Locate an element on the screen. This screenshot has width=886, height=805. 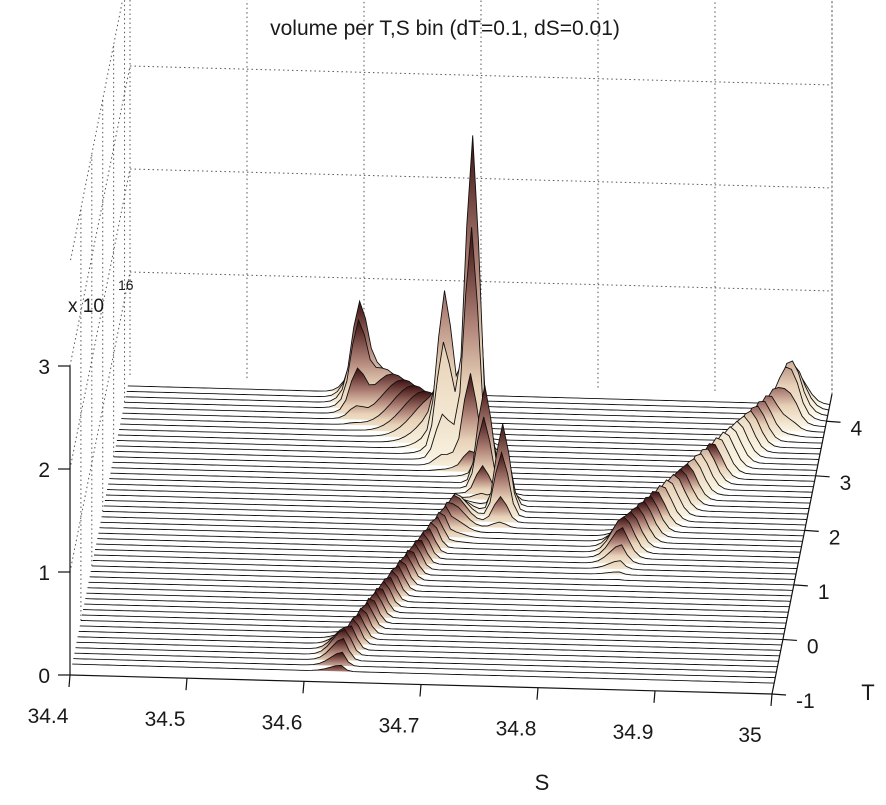
y-tick-label: 0 is located at coordinates (813, 646).